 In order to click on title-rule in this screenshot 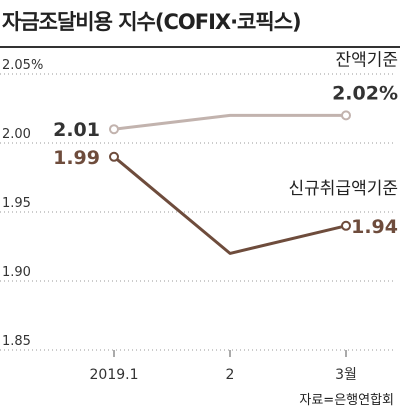, I will do `click(200, 47)`.